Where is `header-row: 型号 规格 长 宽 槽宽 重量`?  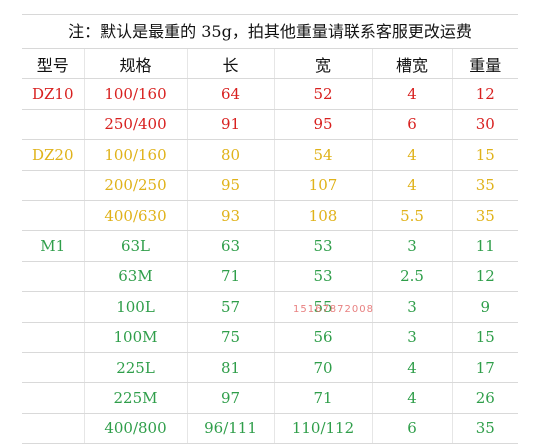
header-row: 型号 规格 长 宽 槽宽 重量 is located at coordinates (270, 64).